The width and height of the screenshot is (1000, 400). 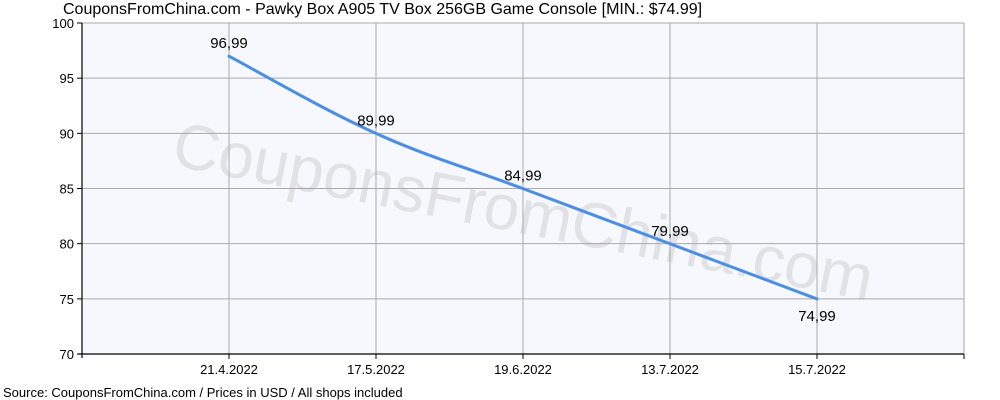 I want to click on x-tick-label: 15.7.2022, so click(x=817, y=369).